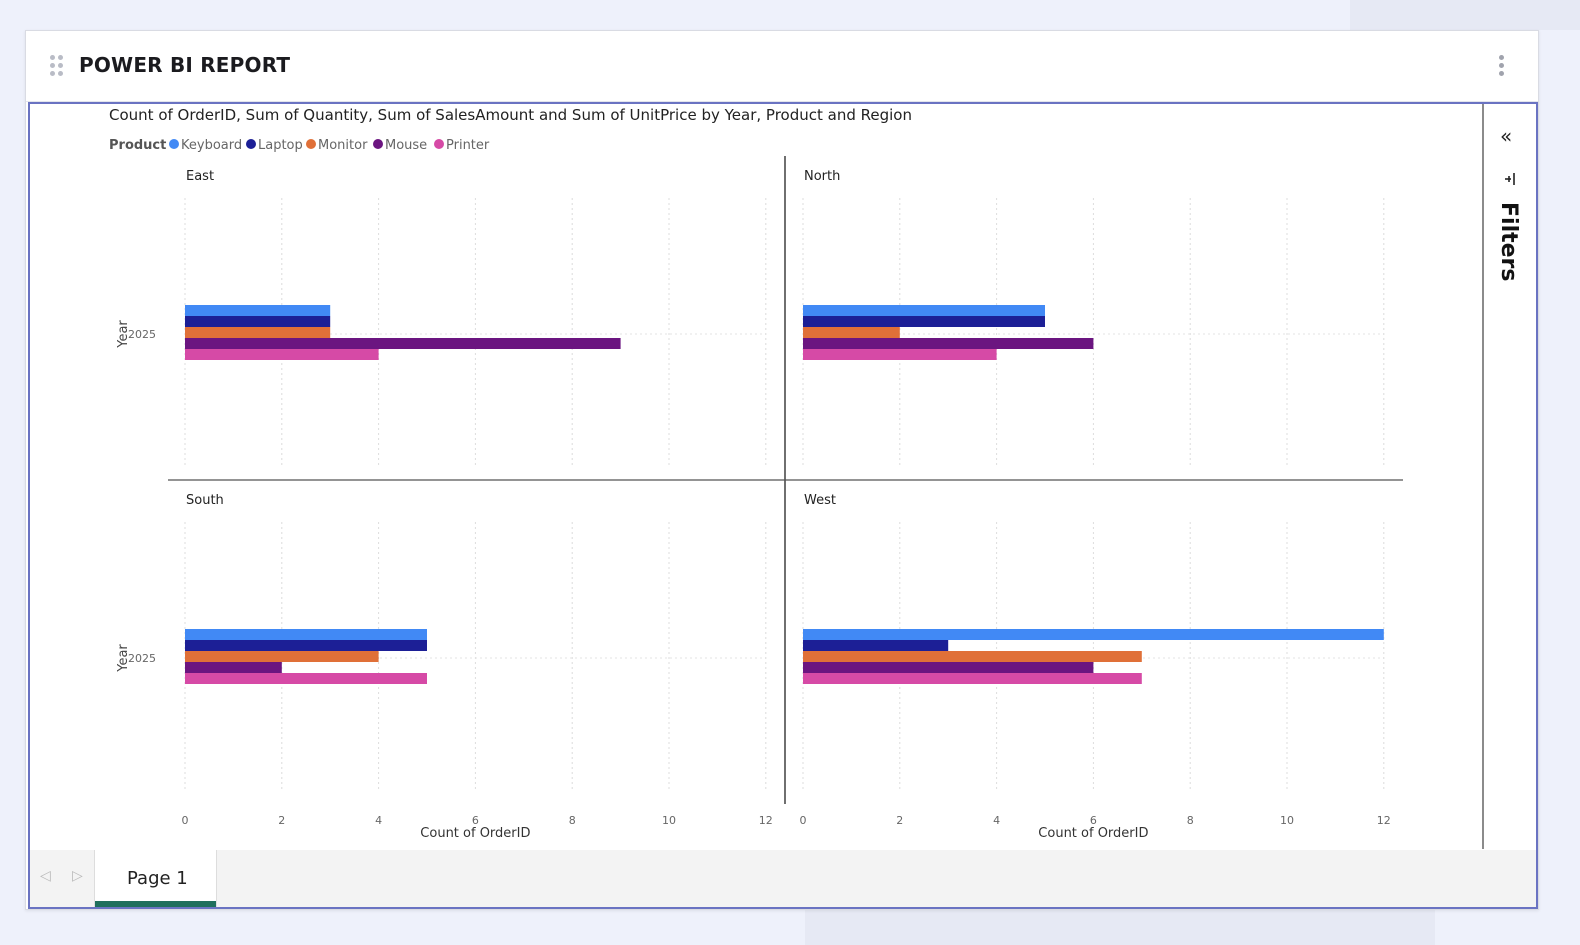 This screenshot has height=945, width=1580. What do you see at coordinates (311, 144) in the screenshot?
I see `legend-marker-monitor` at bounding box center [311, 144].